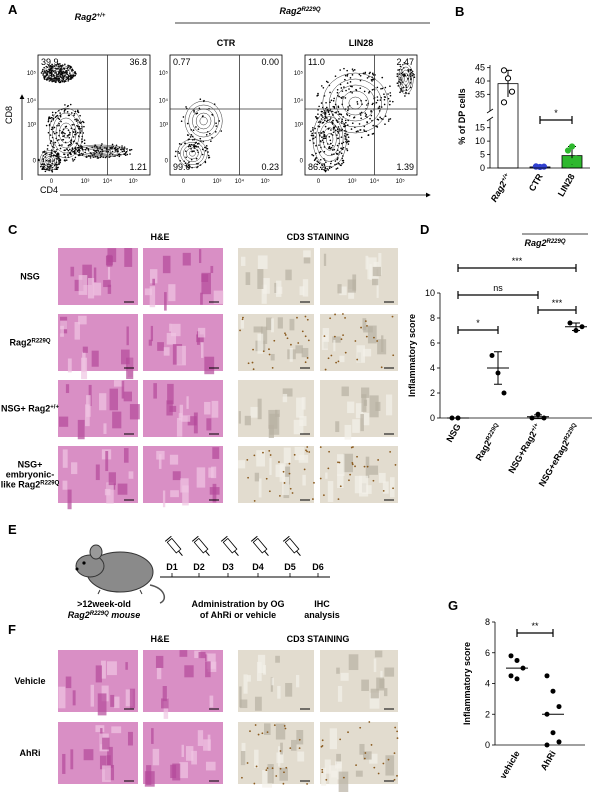  Describe the element at coordinates (432, 368) in the screenshot. I see `y-tick-label: 4` at that location.